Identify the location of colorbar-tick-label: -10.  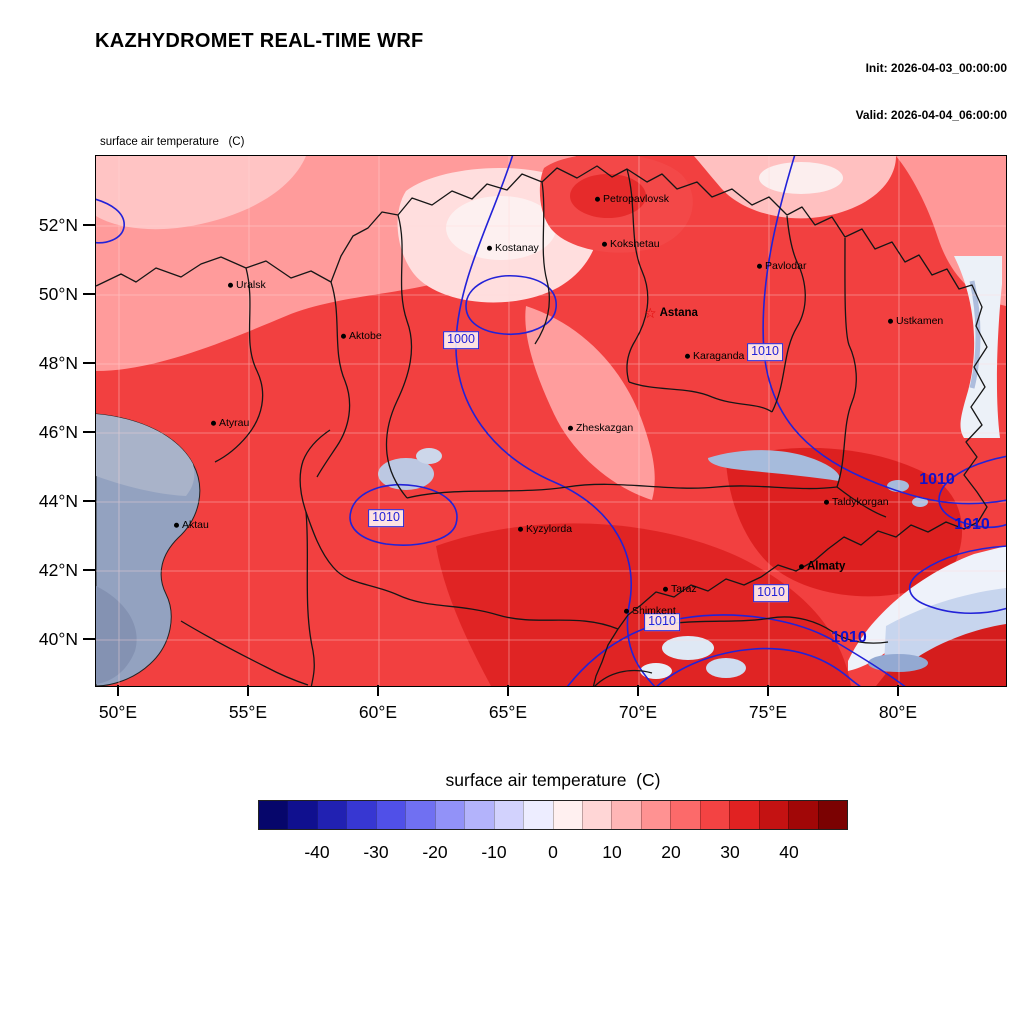
(494, 852).